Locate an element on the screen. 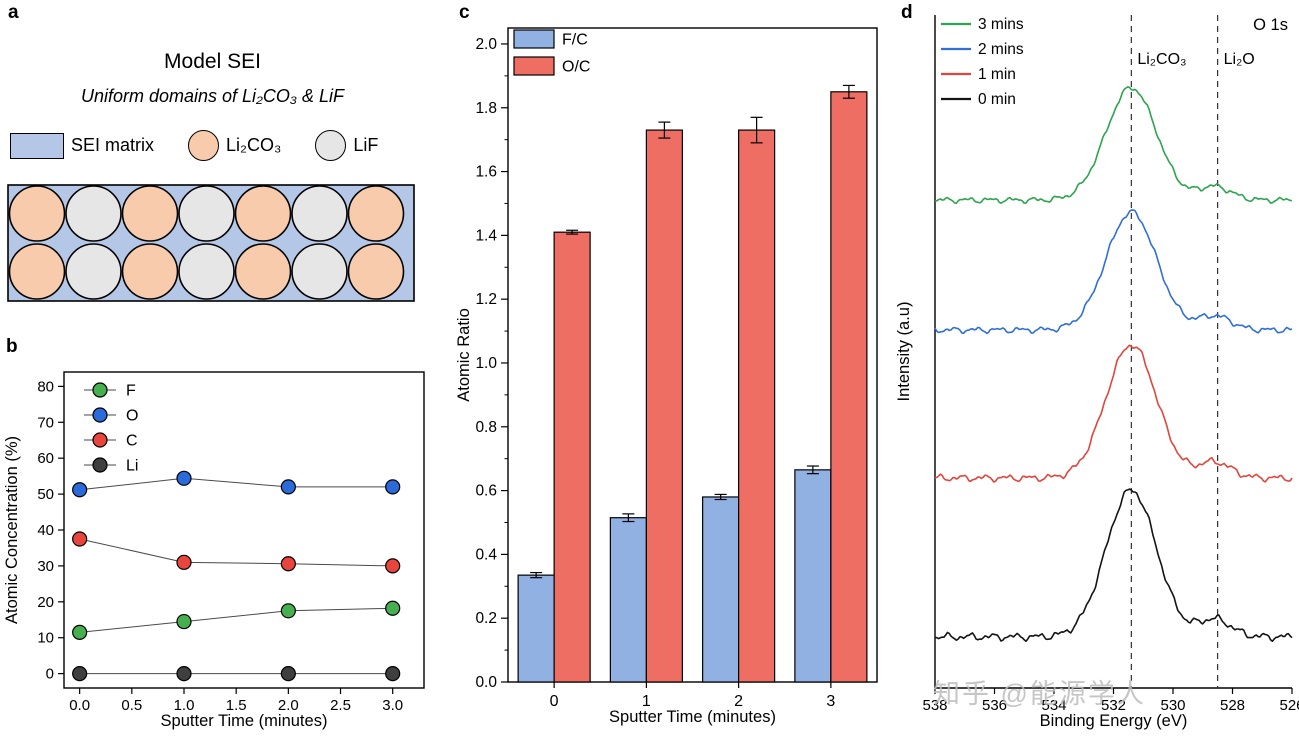  legend-label-Li: Li is located at coordinates (132, 466).